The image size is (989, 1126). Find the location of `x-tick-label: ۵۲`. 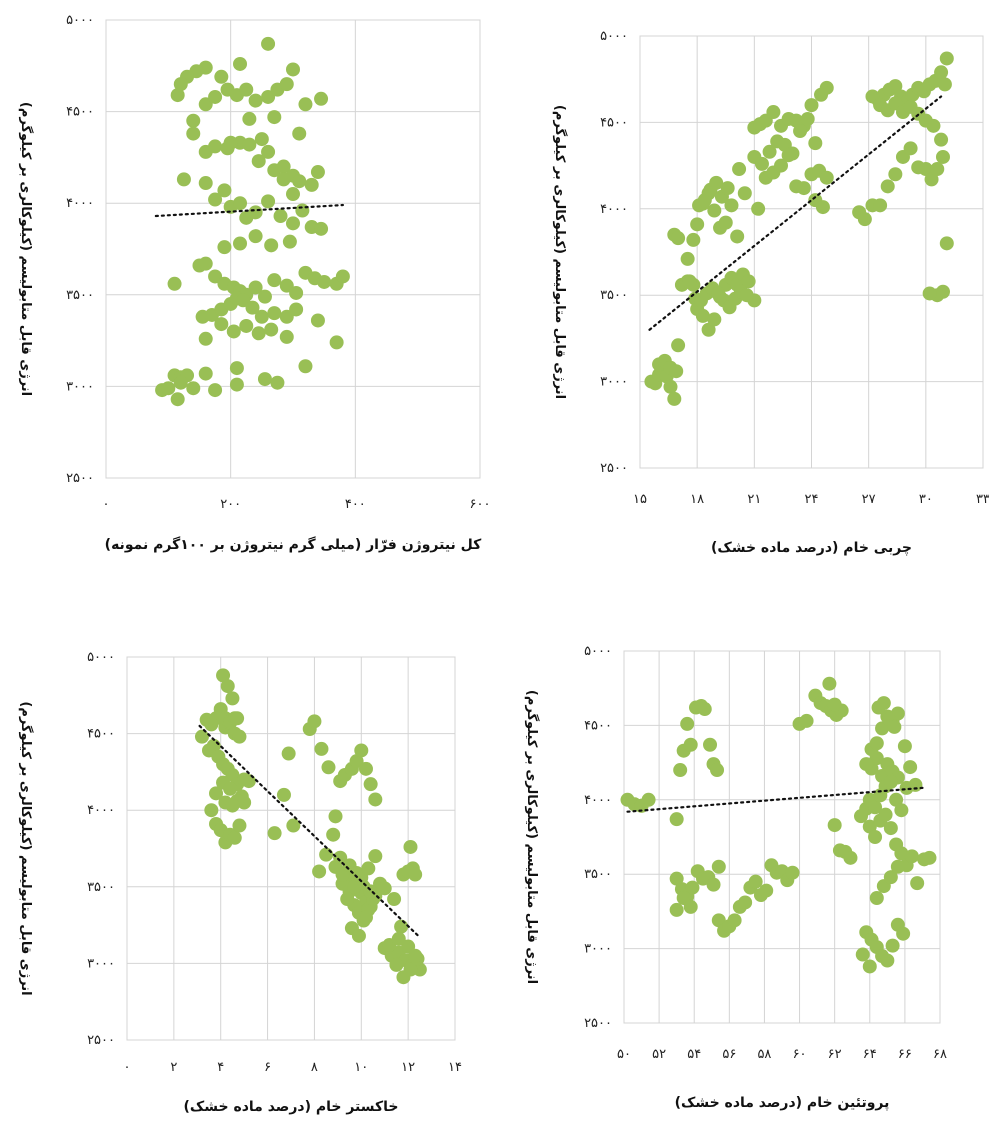

x-tick-label: ۵۲ is located at coordinates (659, 1054).